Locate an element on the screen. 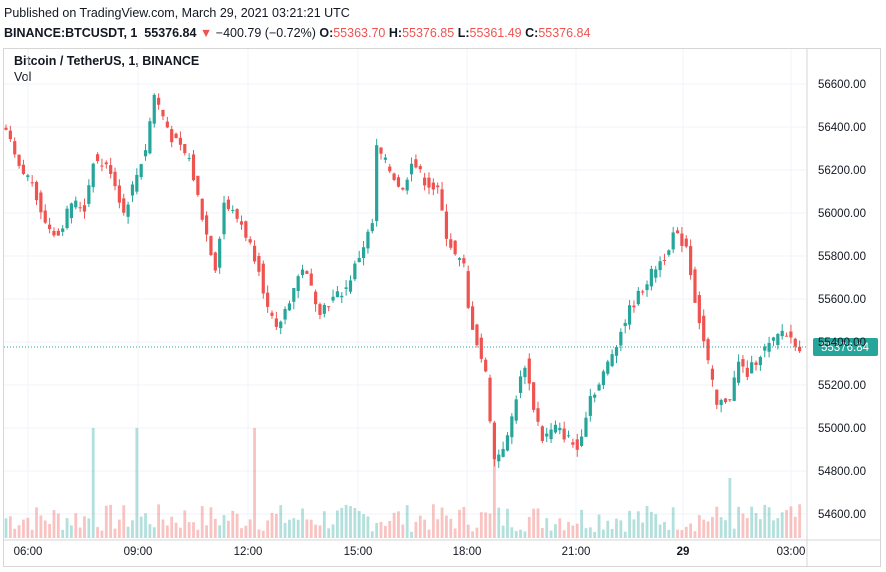 The height and width of the screenshot is (572, 886). last-price: 55376.84 is located at coordinates (170, 33).